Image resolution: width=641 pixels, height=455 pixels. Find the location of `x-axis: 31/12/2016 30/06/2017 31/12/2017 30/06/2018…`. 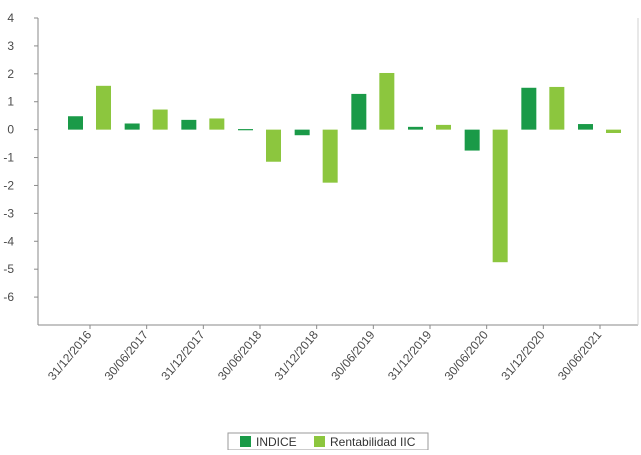

x-axis: 31/12/2016 30/06/2017 31/12/2017 30/06/2018… is located at coordinates (325, 354).